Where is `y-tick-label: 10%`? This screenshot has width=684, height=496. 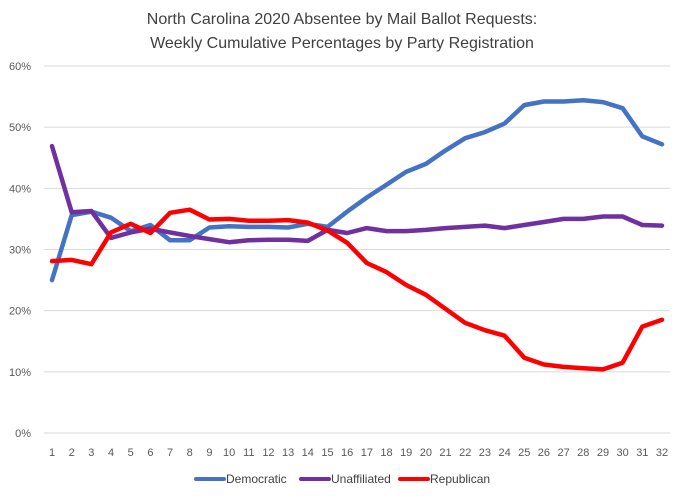 y-tick-label: 10% is located at coordinates (20, 373).